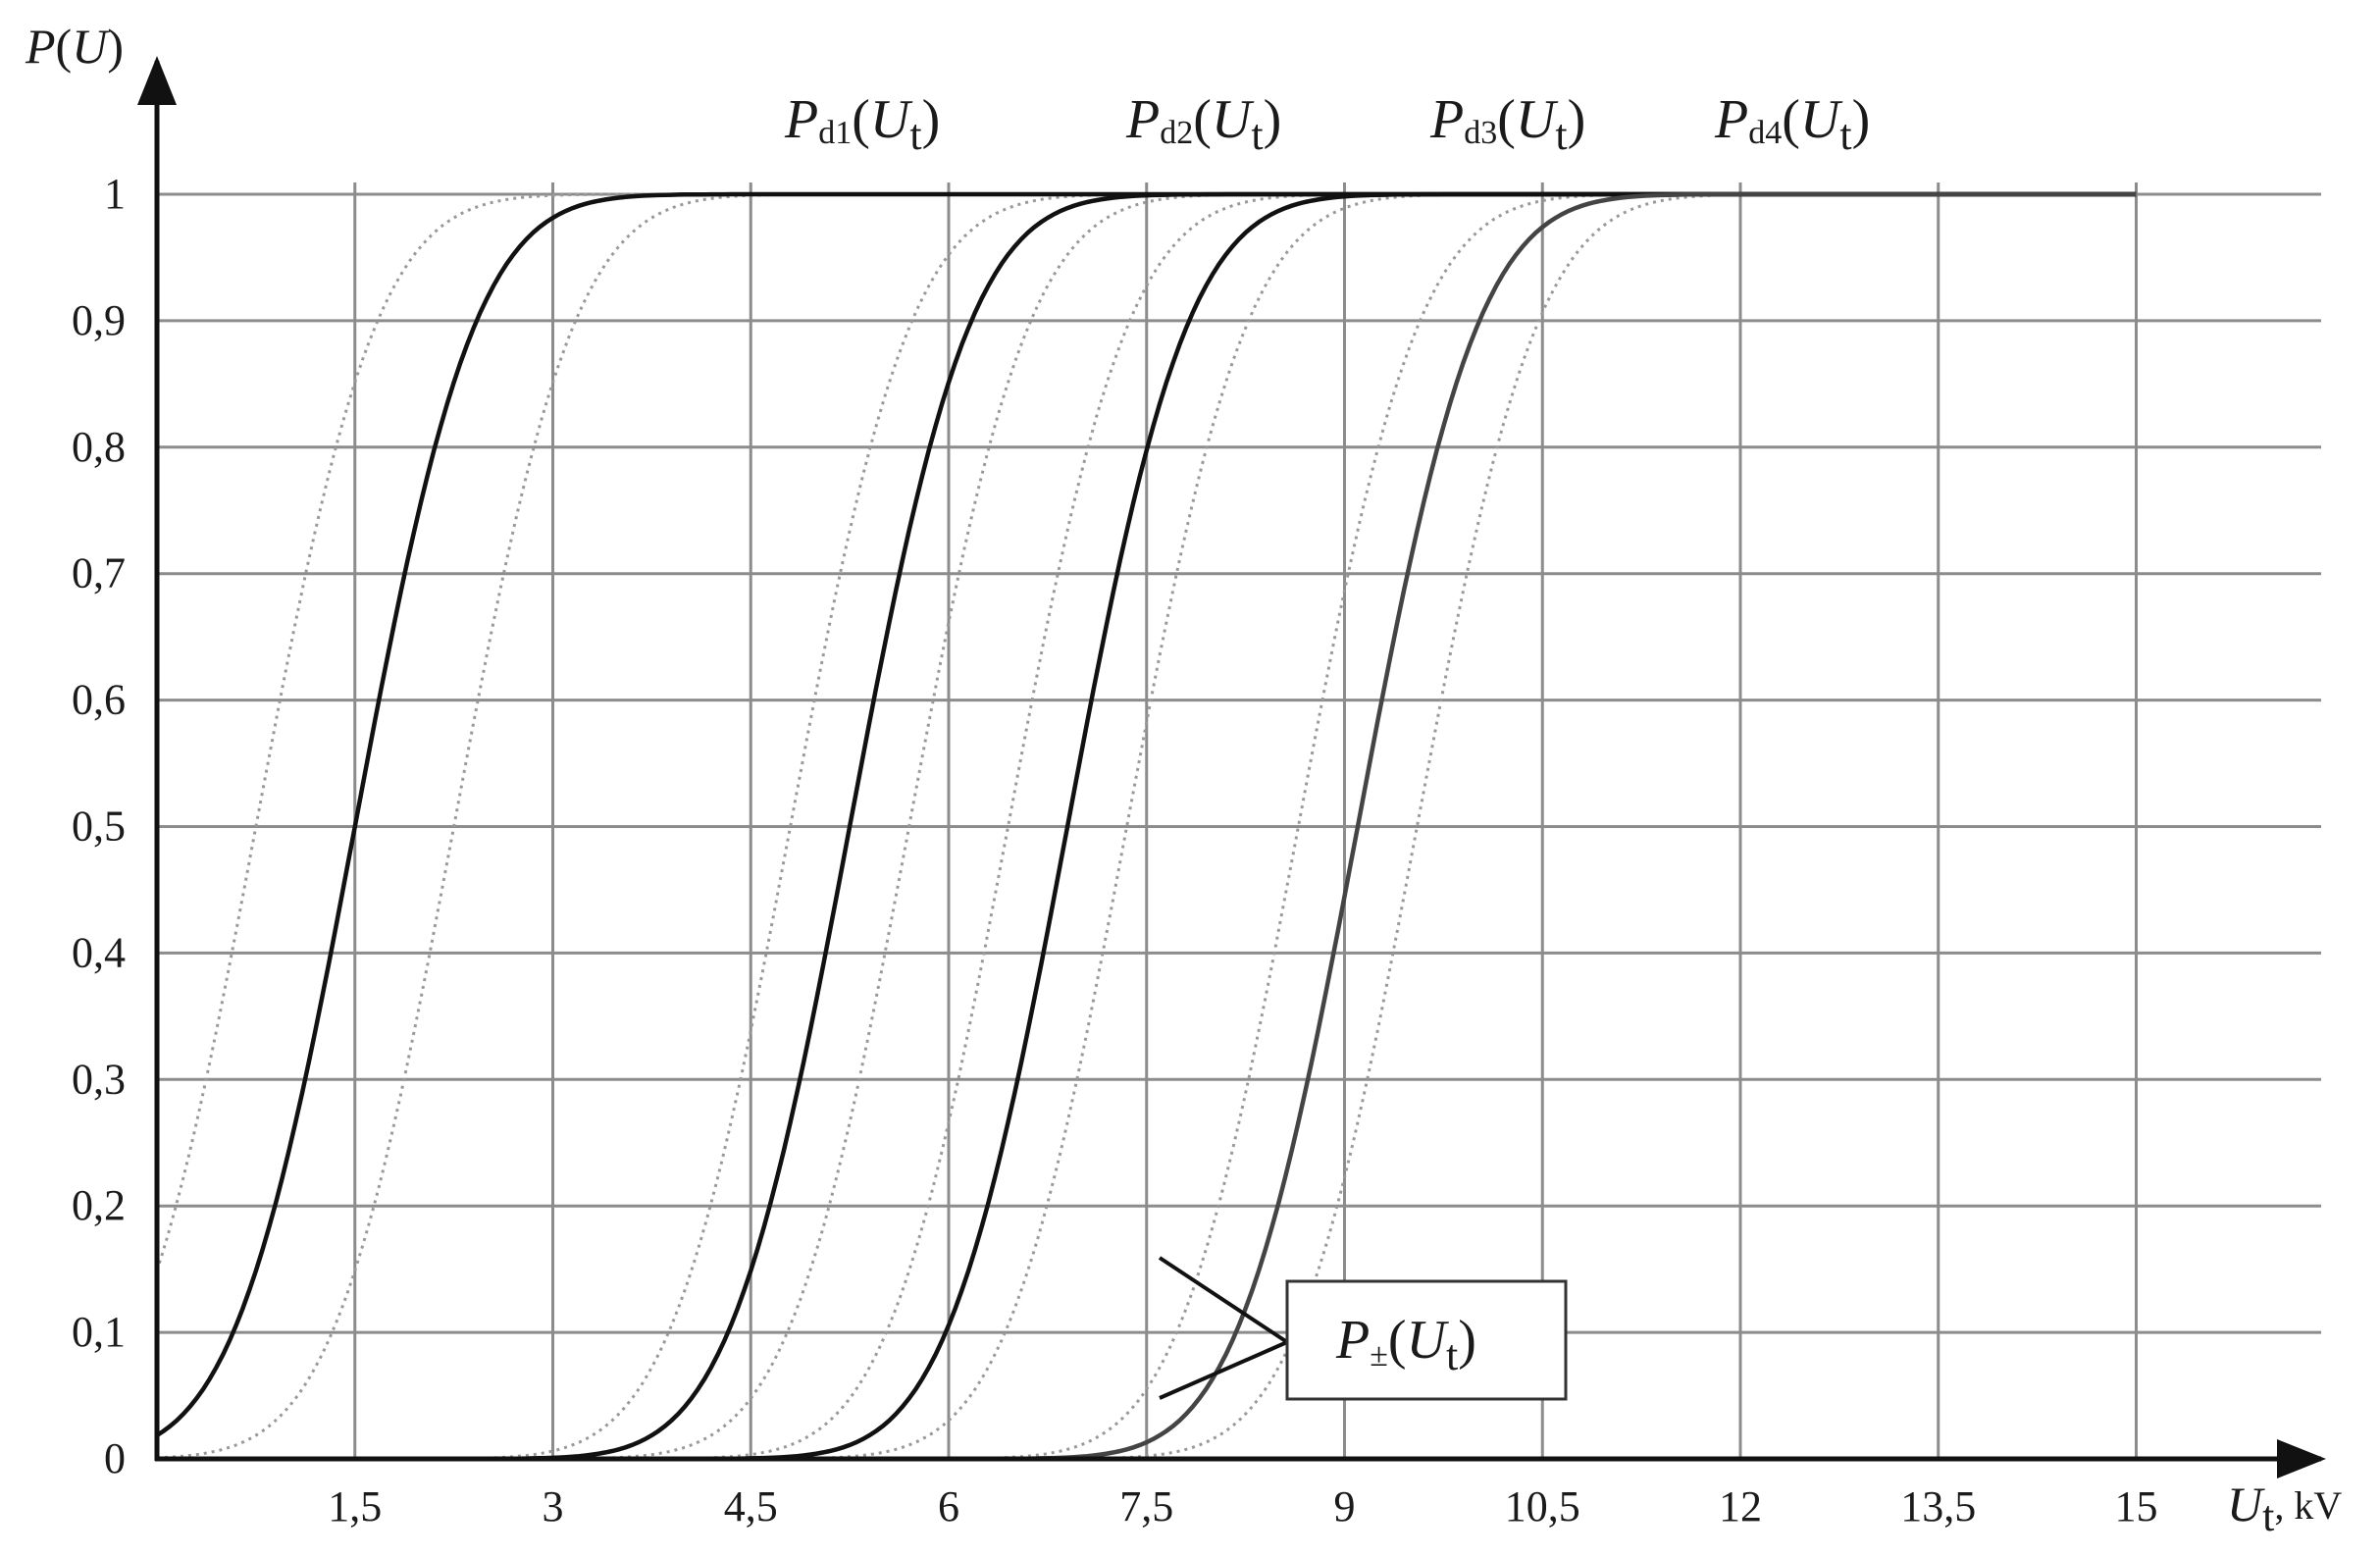 This screenshot has width=2380, height=1556. I want to click on y-tick-label: 0,9, so click(99, 320).